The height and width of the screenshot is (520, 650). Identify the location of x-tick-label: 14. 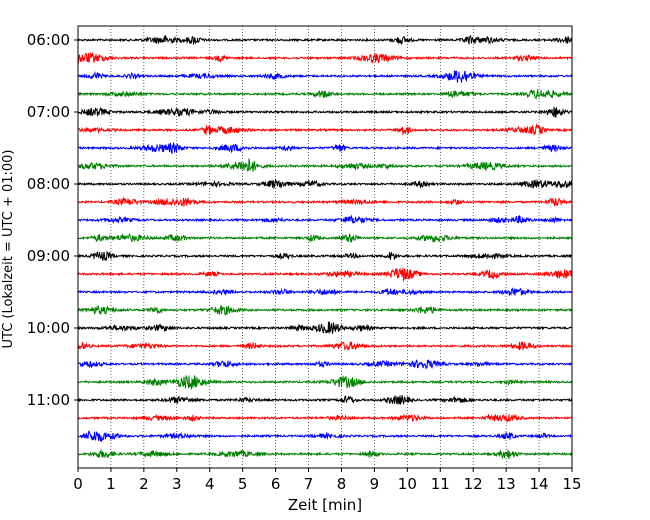
(539, 484).